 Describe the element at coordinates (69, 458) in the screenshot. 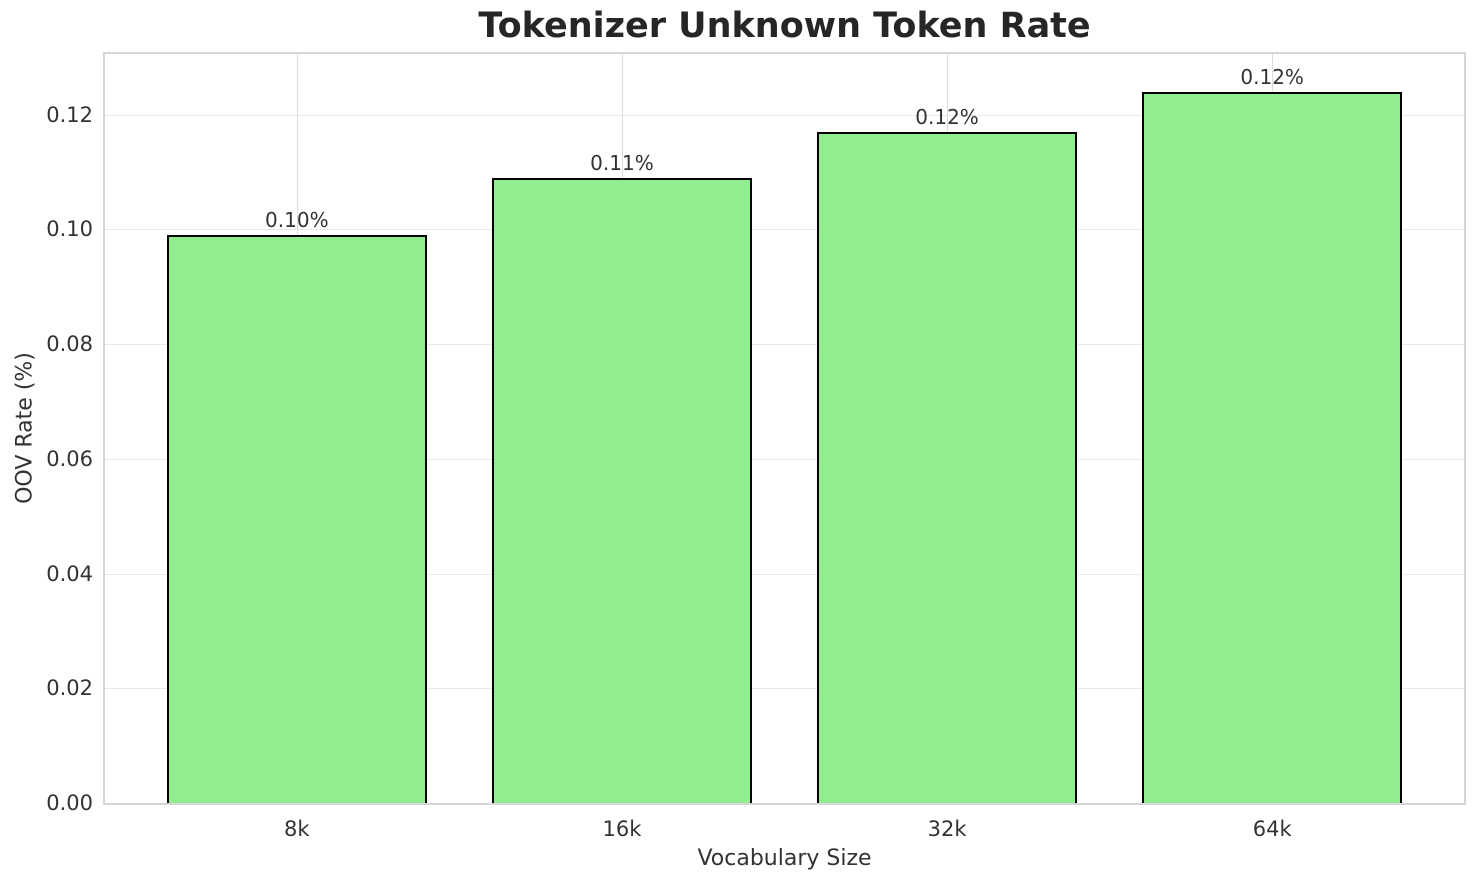

I see `y-tick-label: 0.06` at that location.